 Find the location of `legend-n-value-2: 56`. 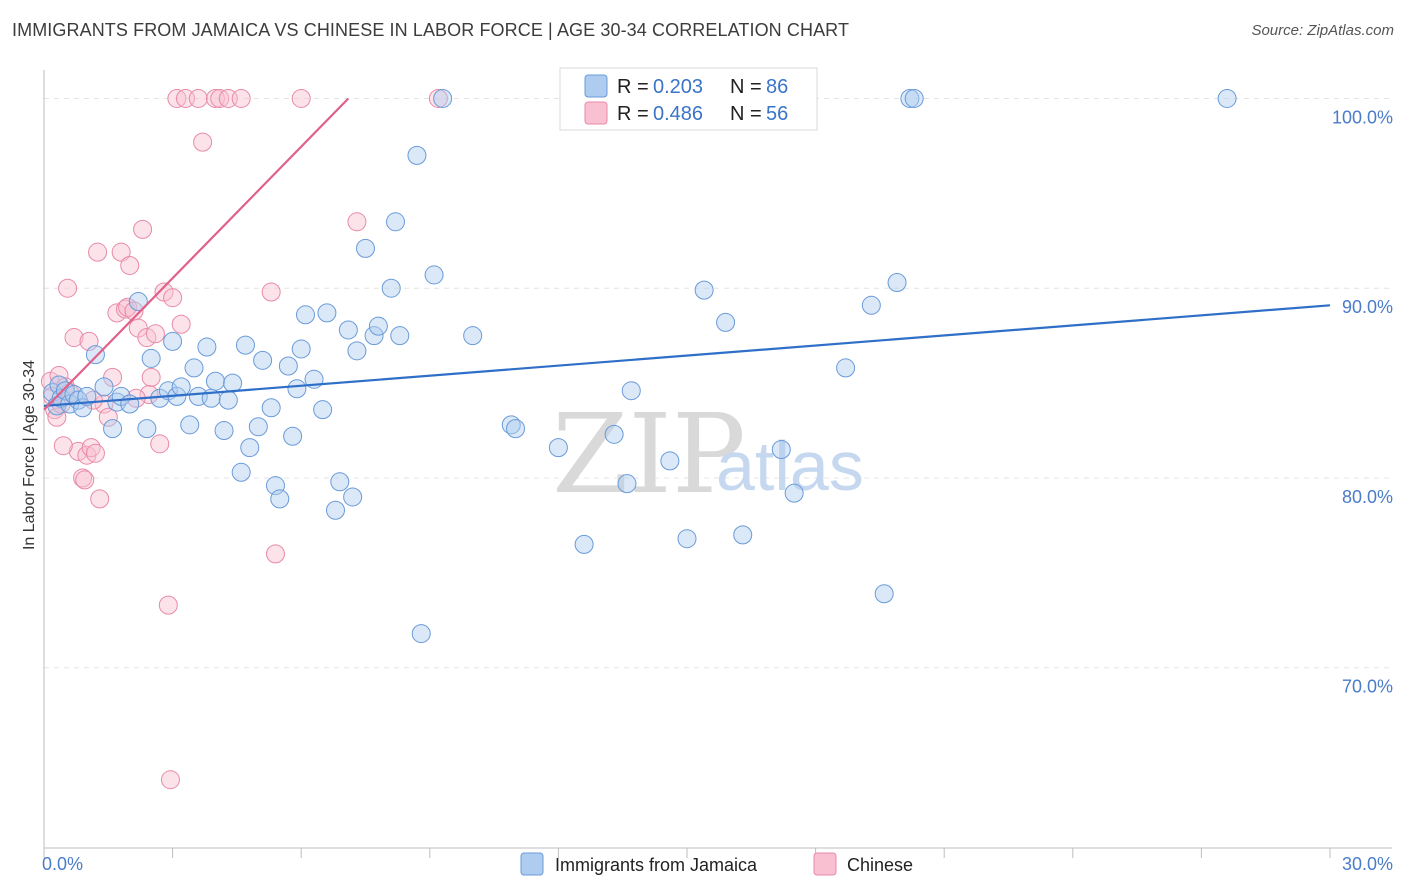

legend-n-value-2: 56 is located at coordinates (777, 114).